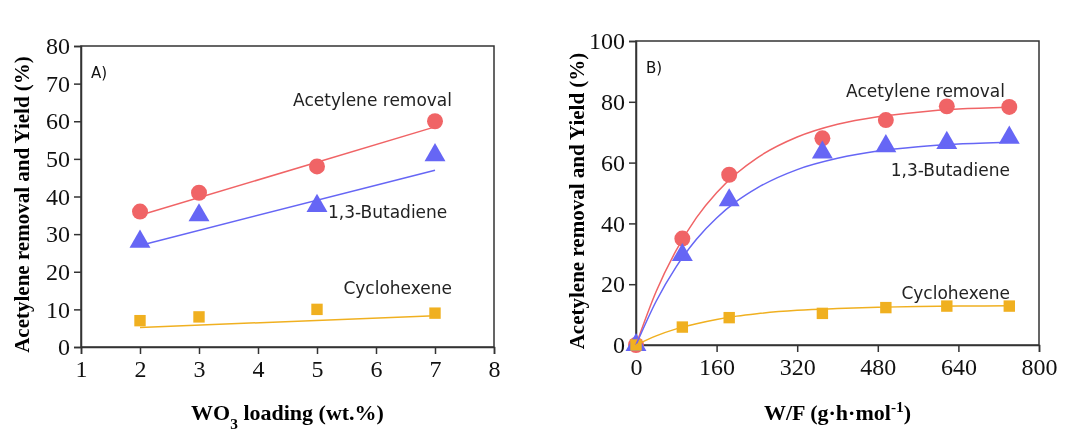 The width and height of the screenshot is (1069, 432). Describe the element at coordinates (654, 68) in the screenshot. I see `annotation: B)` at that location.